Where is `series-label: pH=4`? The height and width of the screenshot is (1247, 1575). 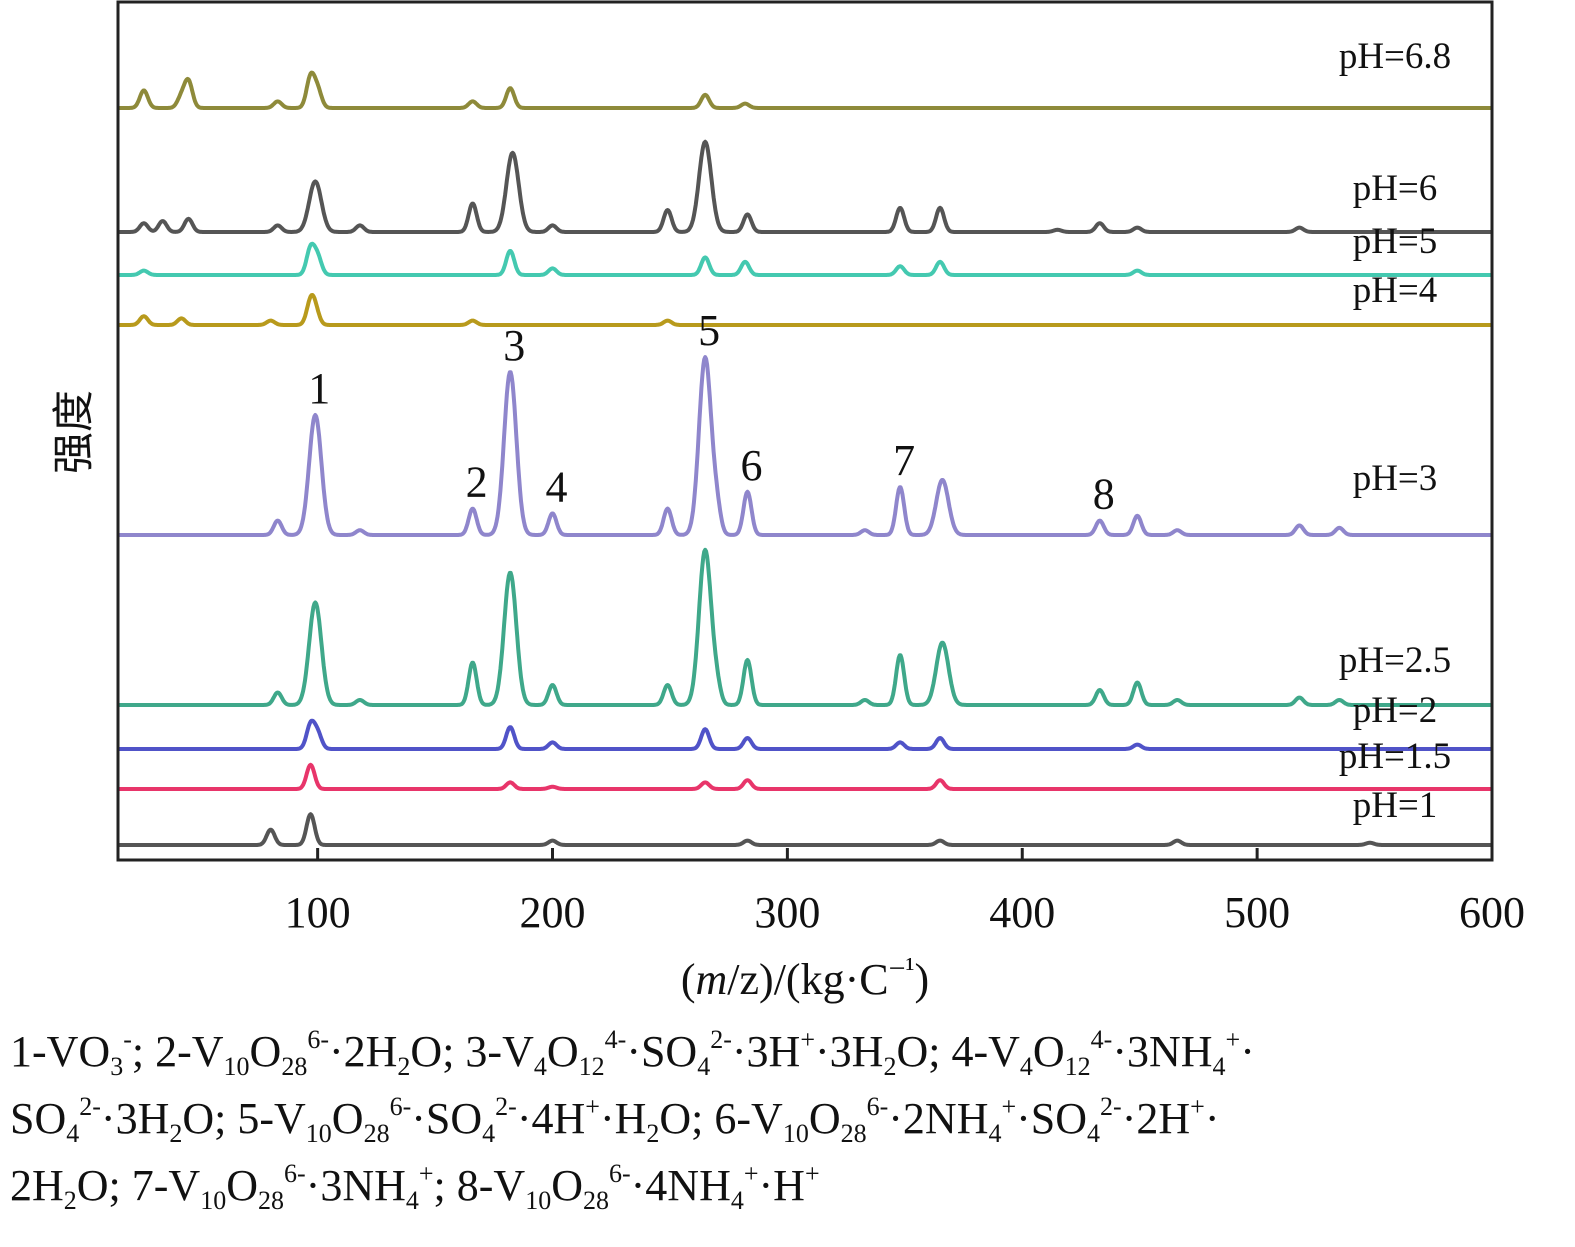 series-label: pH=4 is located at coordinates (1395, 290).